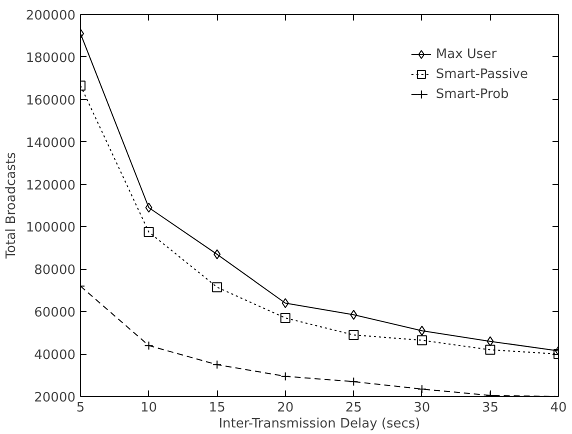 The image size is (572, 434). Describe the element at coordinates (558, 408) in the screenshot. I see `x-tick-label: 40` at that location.